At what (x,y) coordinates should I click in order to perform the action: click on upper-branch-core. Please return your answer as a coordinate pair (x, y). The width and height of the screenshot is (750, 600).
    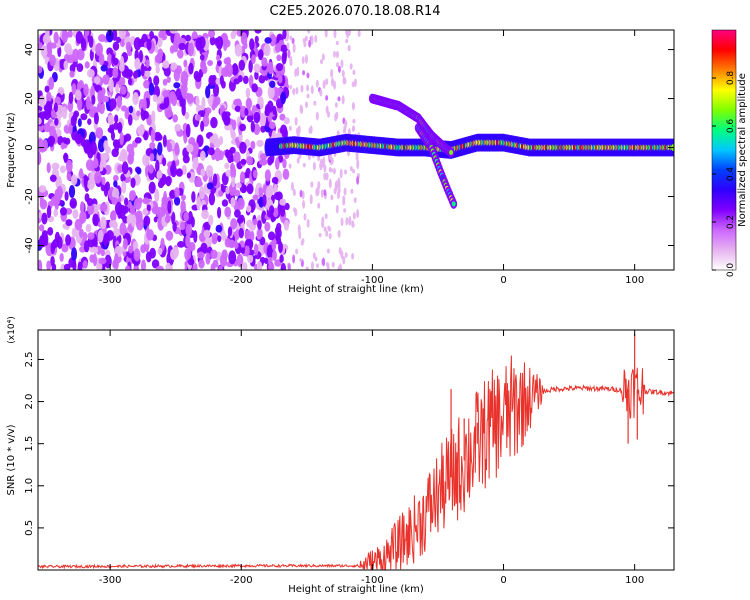
    Looking at the image, I should click on (451, 152).